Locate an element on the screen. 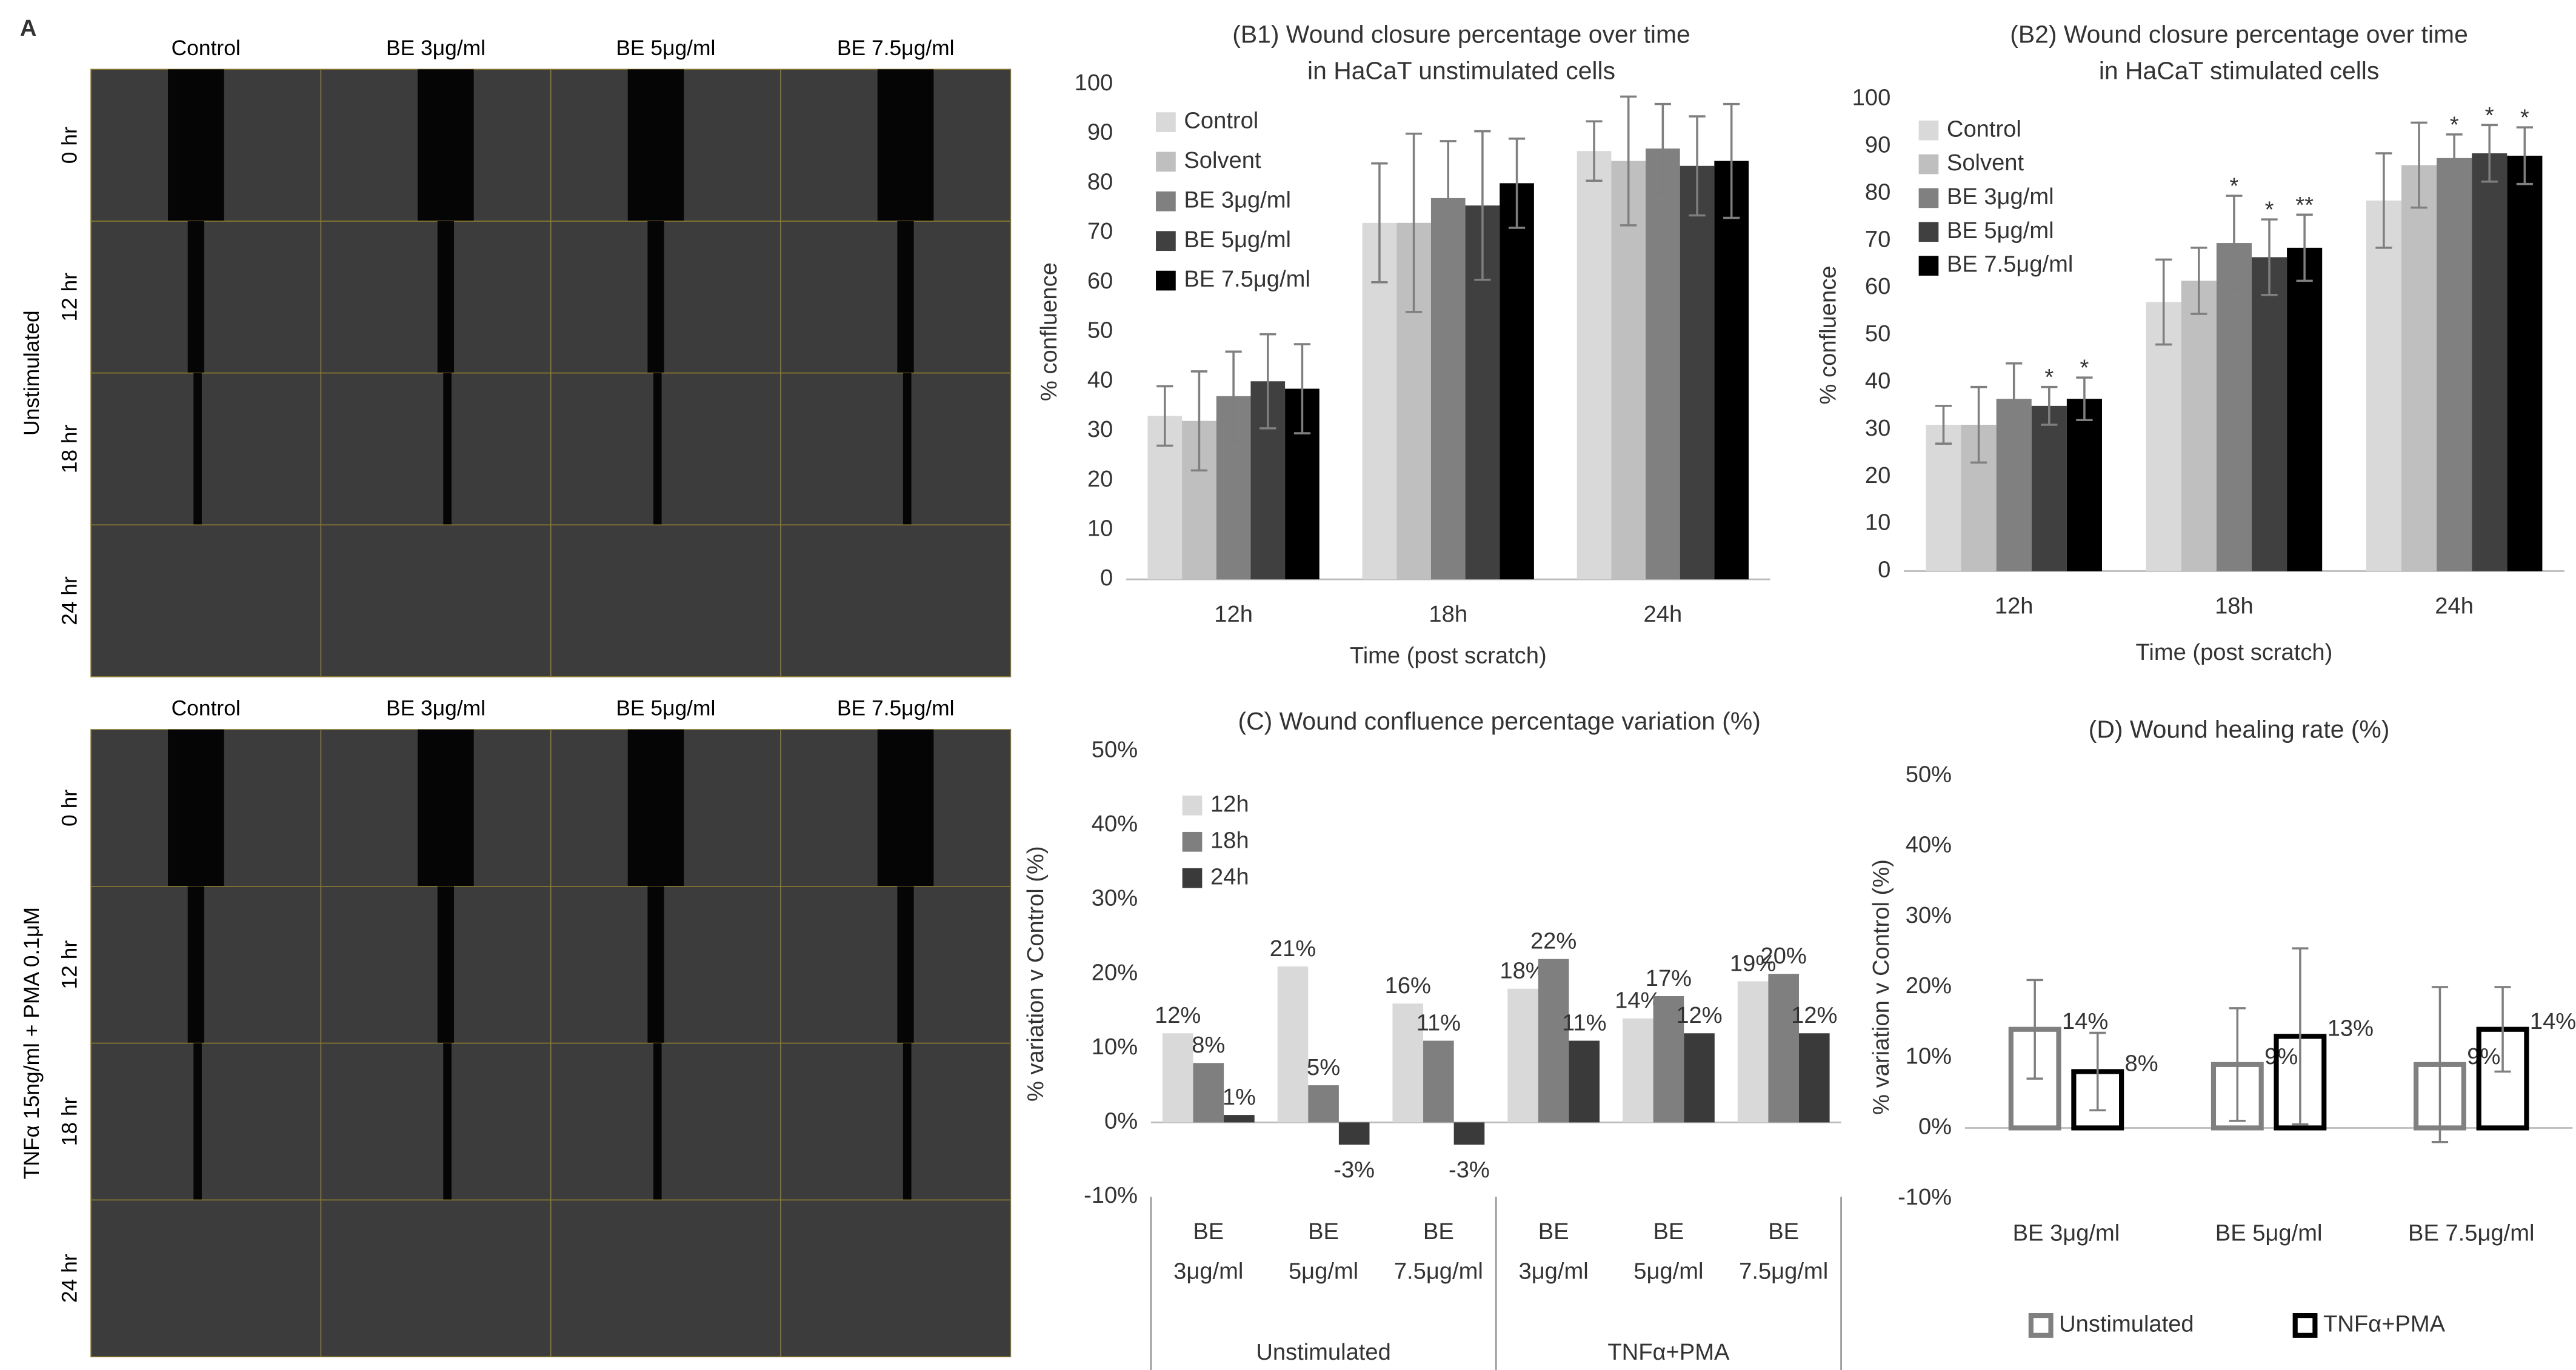 The image size is (2576, 1370). y-axis-label: % confluence is located at coordinates (1049, 331).